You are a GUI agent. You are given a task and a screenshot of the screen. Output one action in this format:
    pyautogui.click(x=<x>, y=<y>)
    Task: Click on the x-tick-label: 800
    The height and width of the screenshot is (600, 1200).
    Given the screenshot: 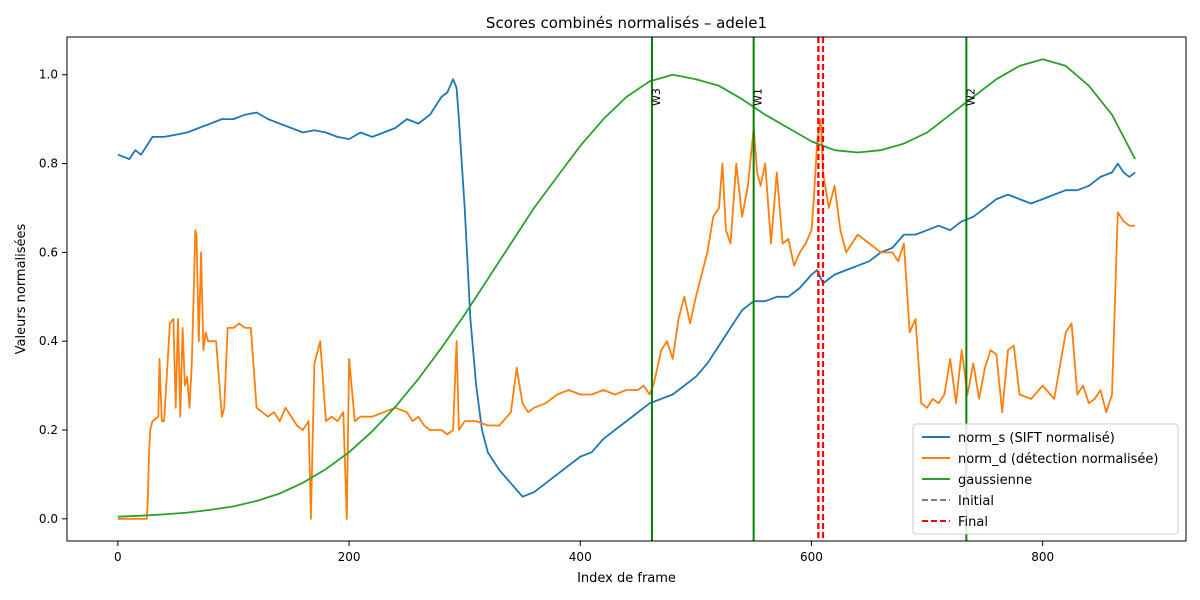 What is the action you would take?
    pyautogui.click(x=1042, y=557)
    